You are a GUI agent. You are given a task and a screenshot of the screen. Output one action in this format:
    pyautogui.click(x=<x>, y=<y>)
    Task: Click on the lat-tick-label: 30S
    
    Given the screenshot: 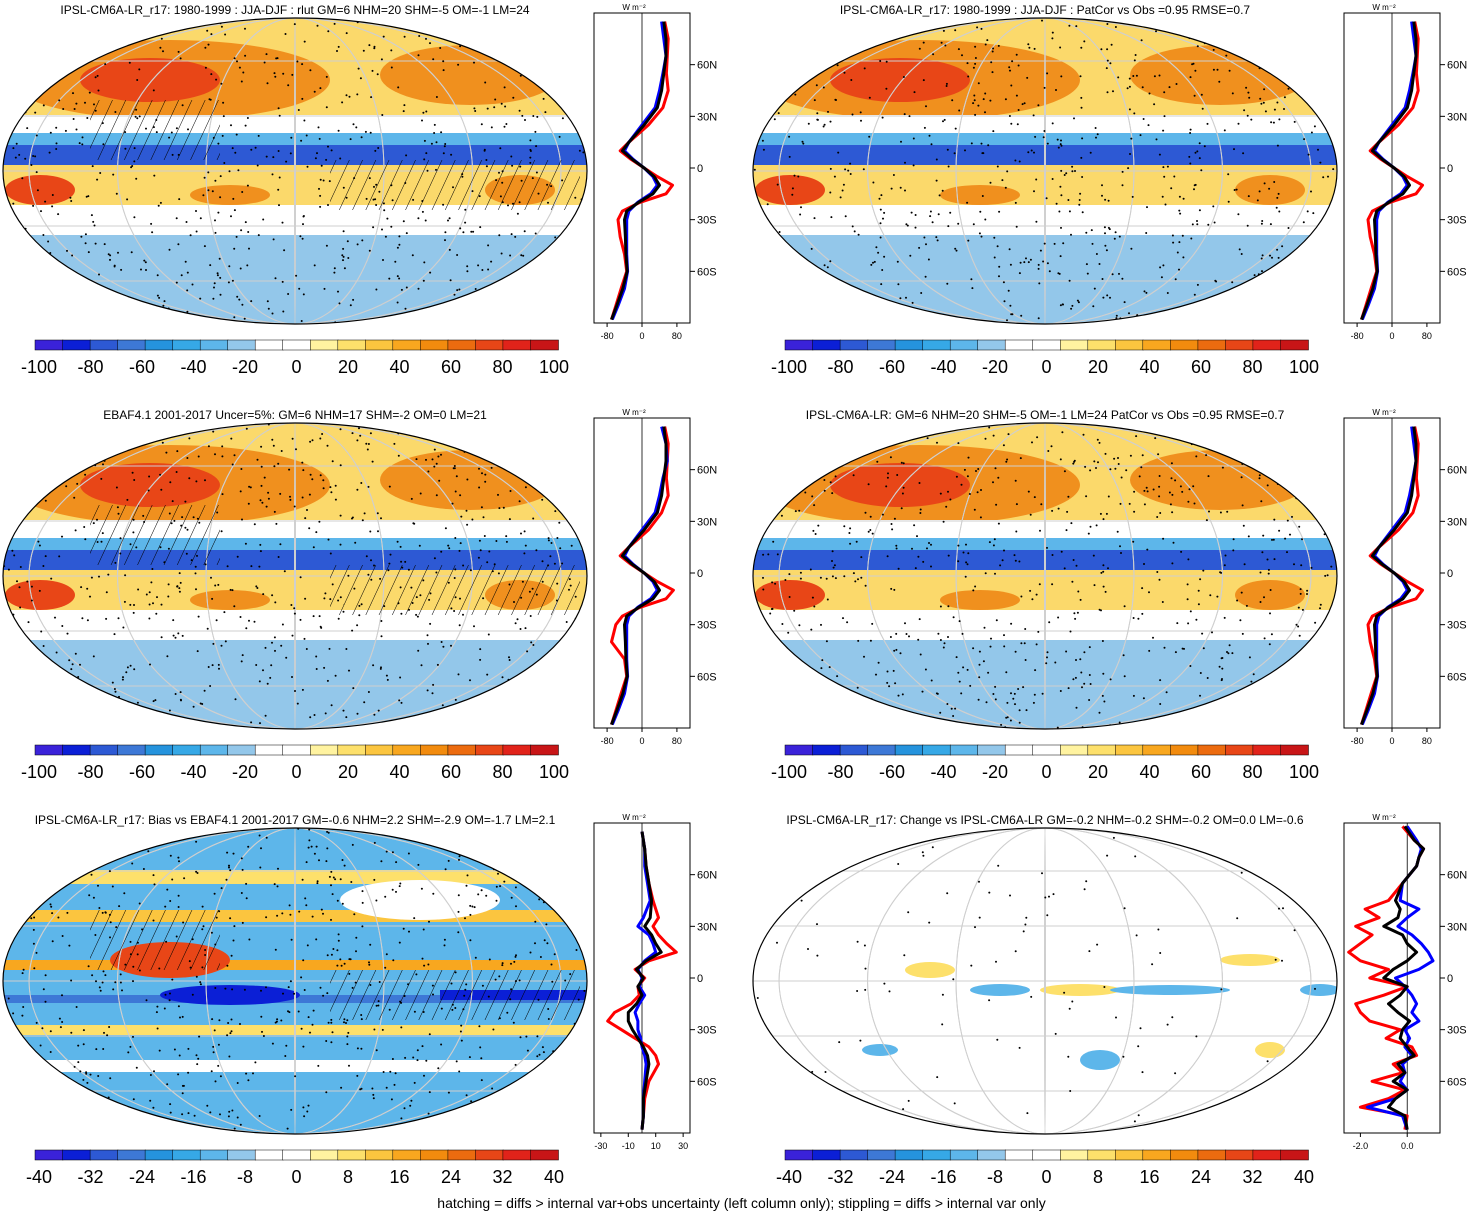 What is the action you would take?
    pyautogui.click(x=1457, y=1031)
    